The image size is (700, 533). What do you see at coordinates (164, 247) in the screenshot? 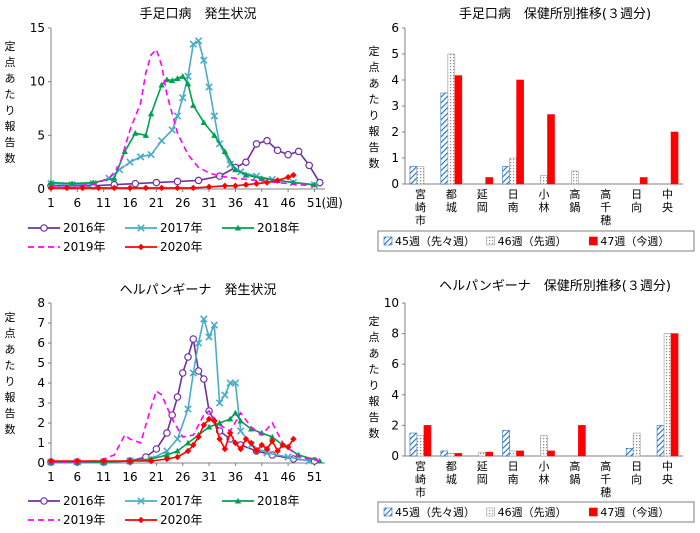
I see `legend-item: 2020年` at bounding box center [164, 247].